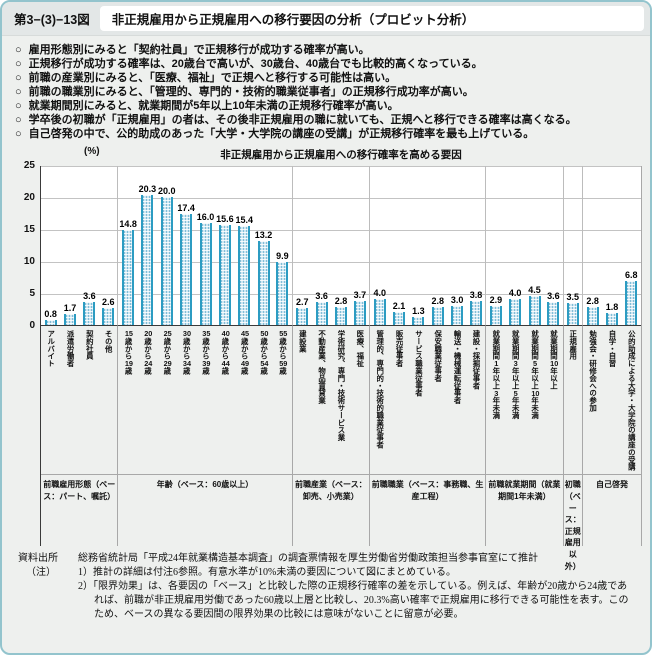 The image size is (652, 655). I want to click on bar: 3.8, so click(476, 308).